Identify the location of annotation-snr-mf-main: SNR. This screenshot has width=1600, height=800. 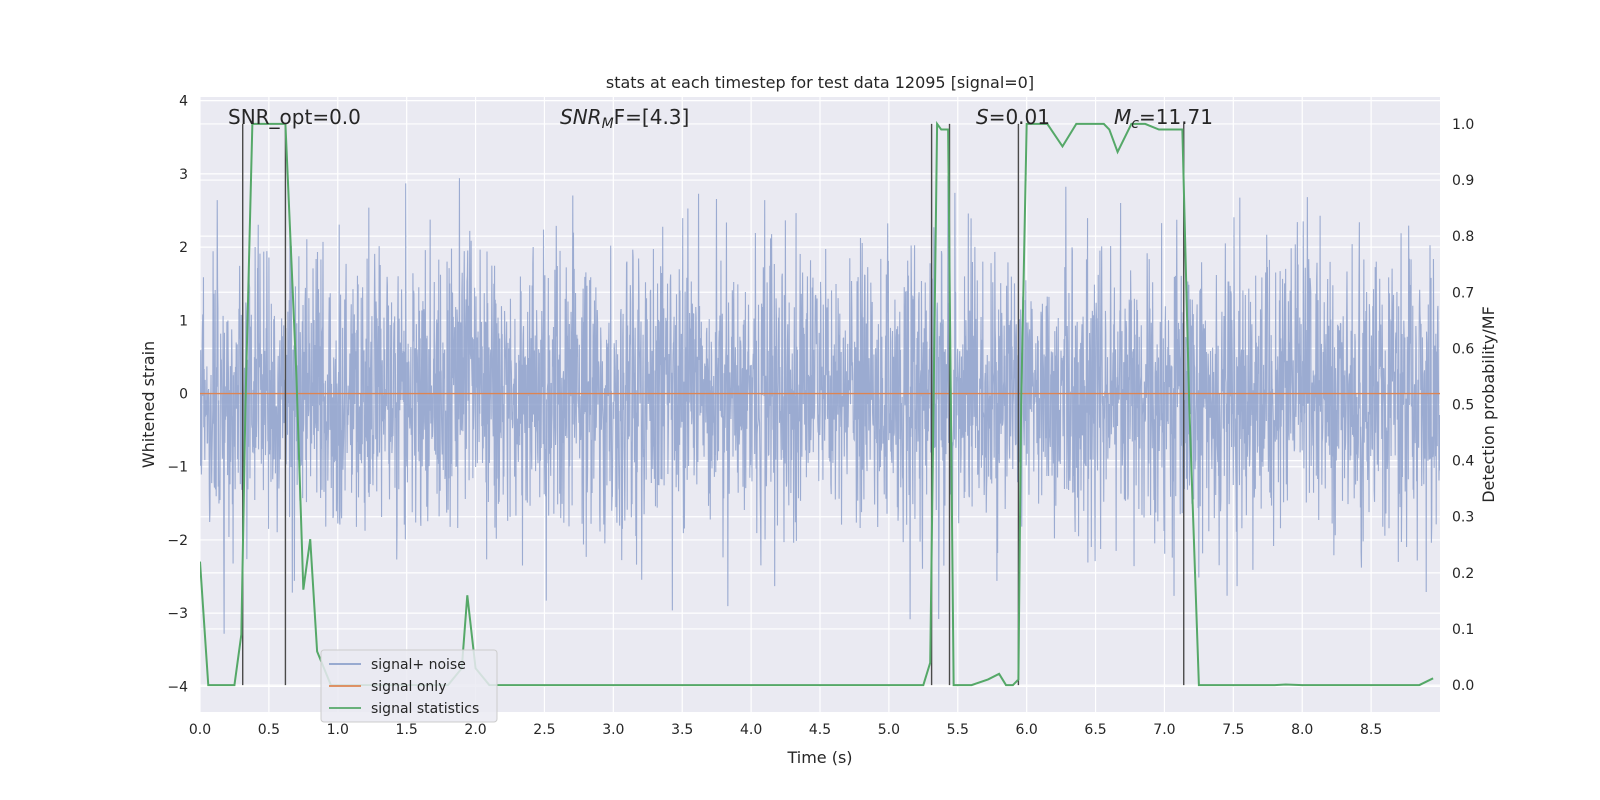
(581, 117).